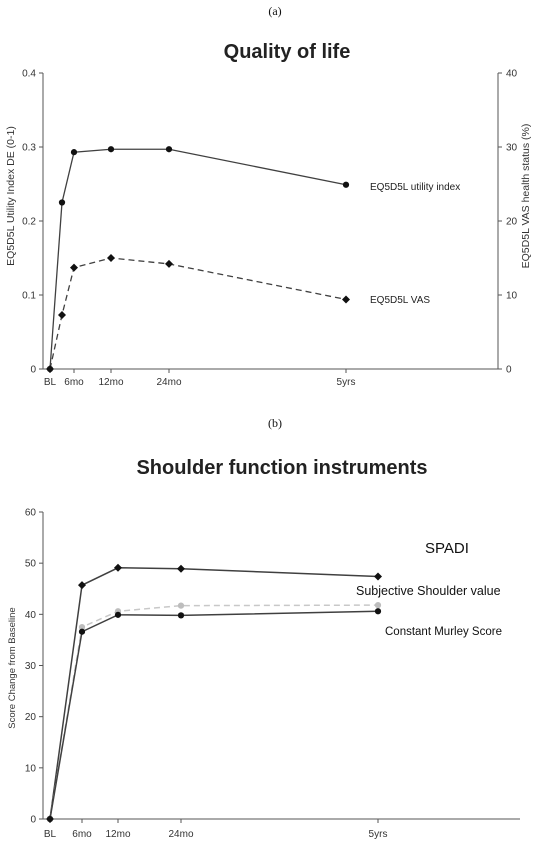 The image size is (550, 851). What do you see at coordinates (31, 564) in the screenshot?
I see `y-tick-label: 50` at bounding box center [31, 564].